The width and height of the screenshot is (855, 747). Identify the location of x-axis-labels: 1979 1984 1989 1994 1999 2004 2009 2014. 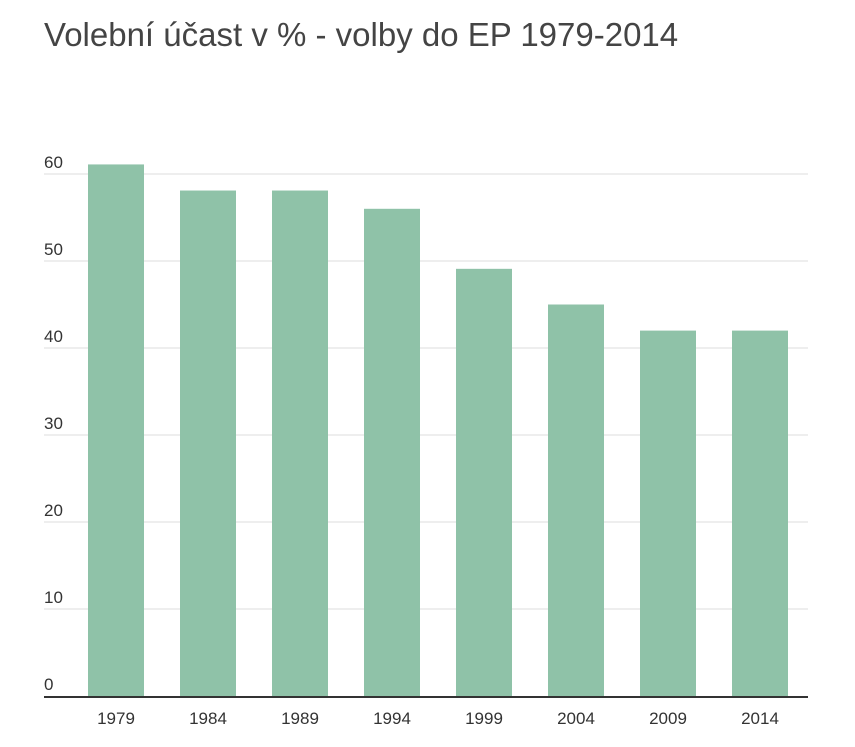
(438, 718).